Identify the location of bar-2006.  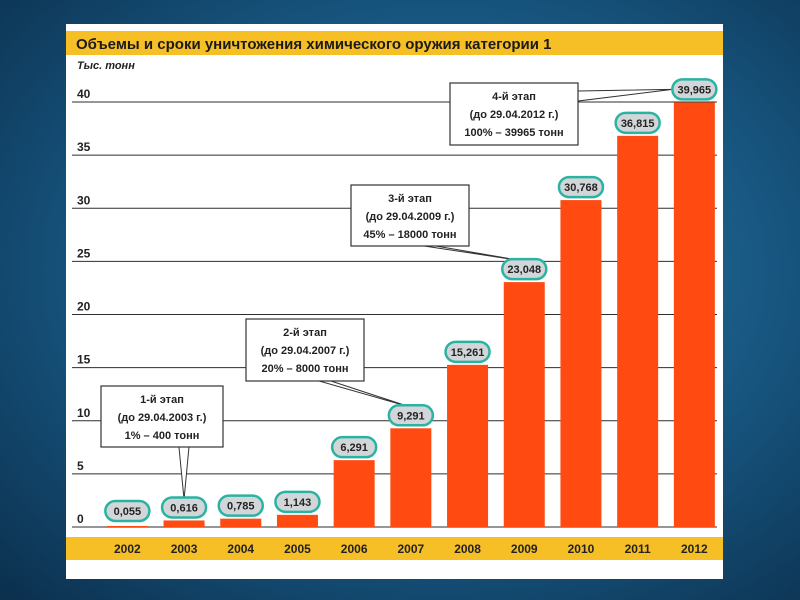
(354, 493).